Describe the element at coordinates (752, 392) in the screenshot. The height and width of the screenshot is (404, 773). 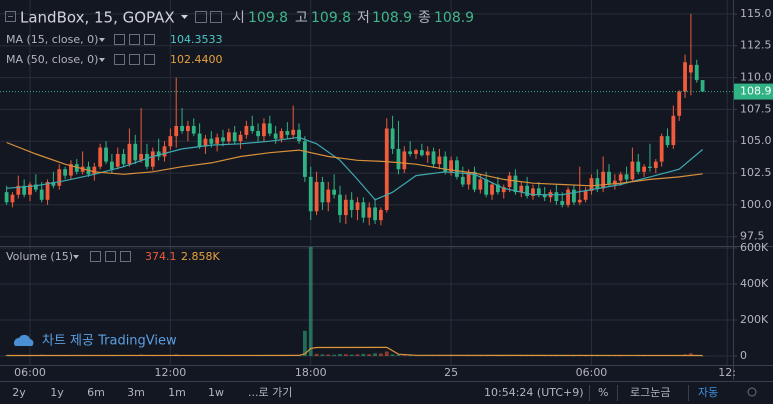
I see `settings-gear` at that location.